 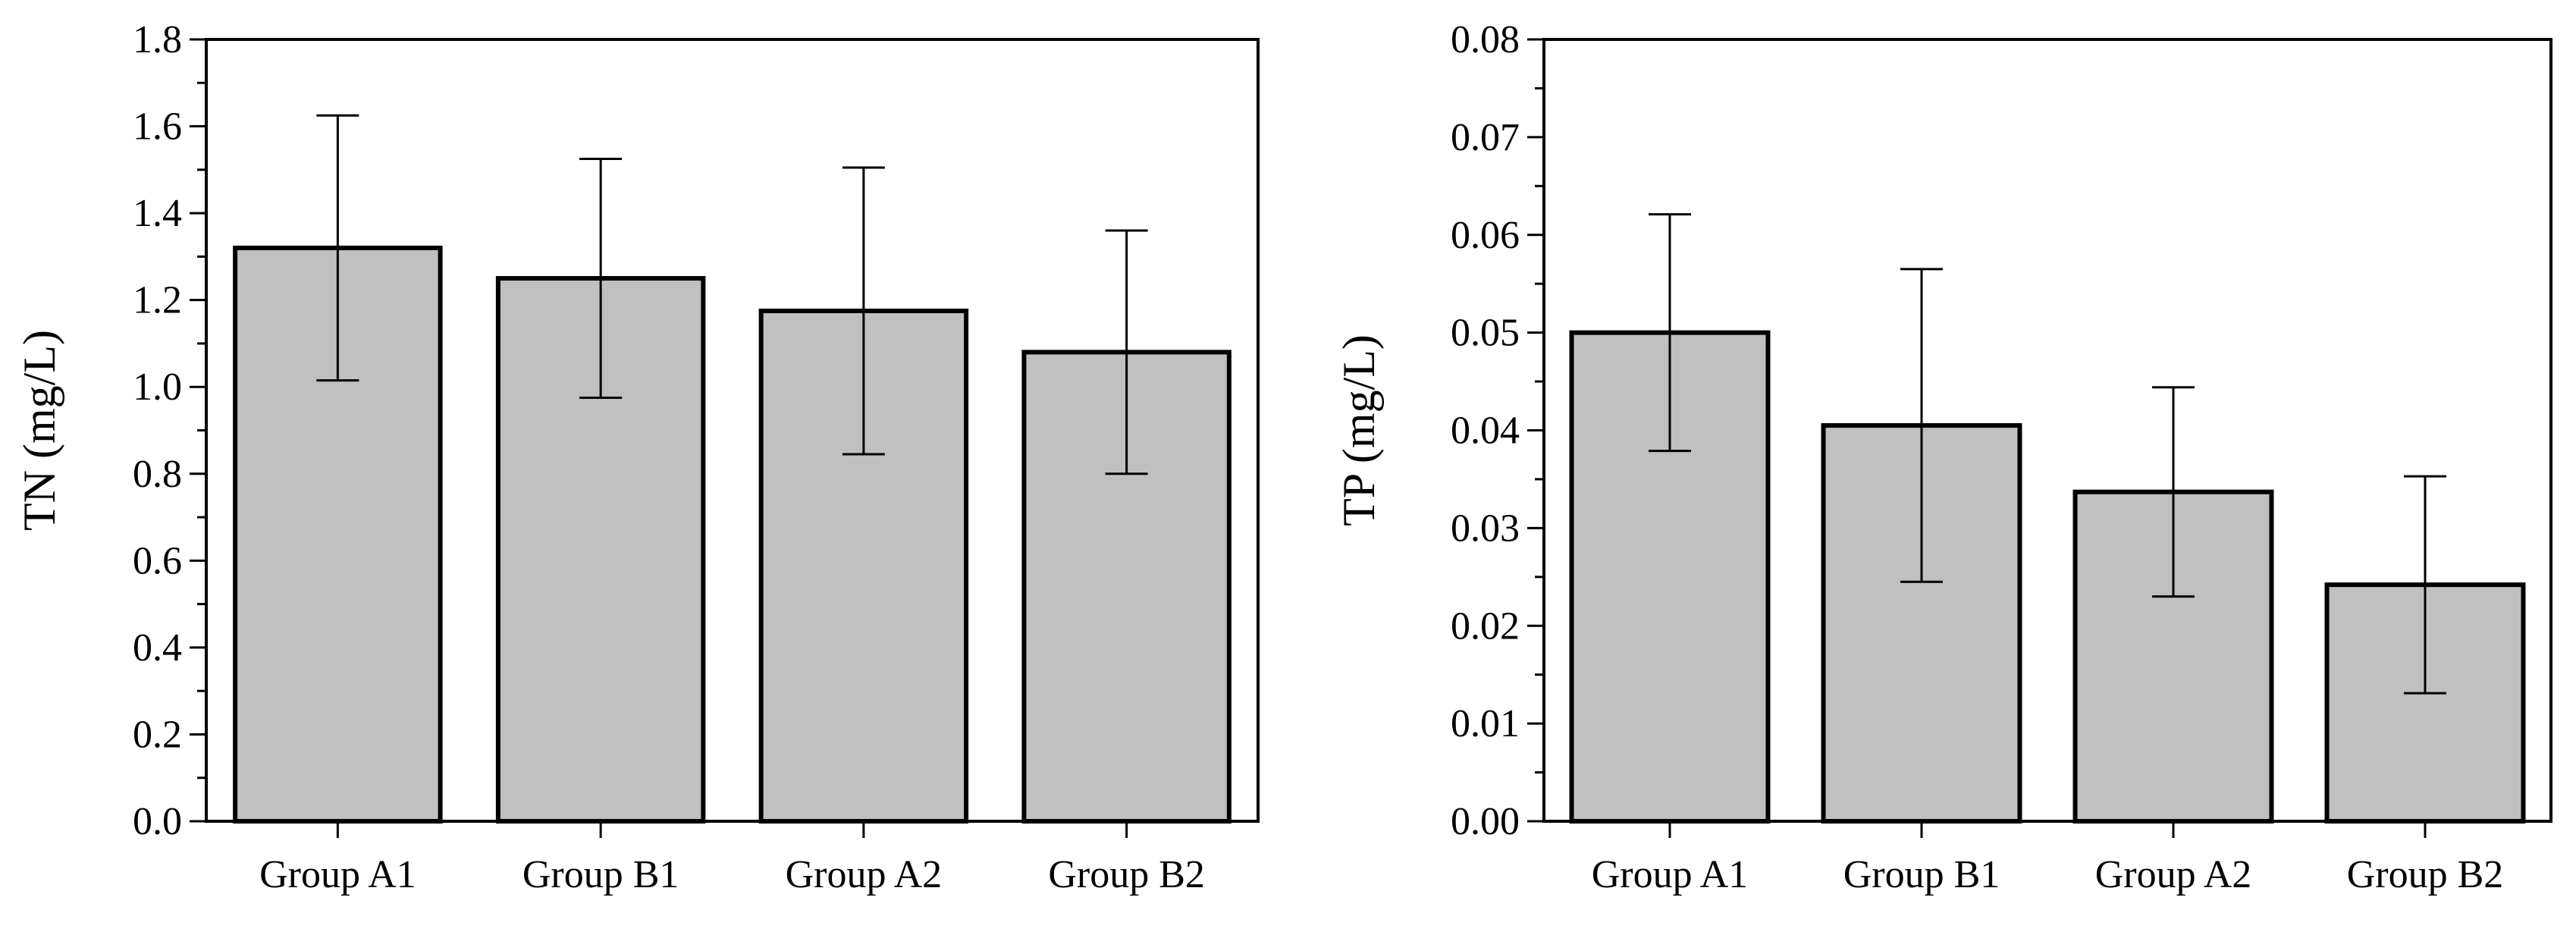 What do you see at coordinates (157, 821) in the screenshot?
I see `tn-y-tick-label: 0.0` at bounding box center [157, 821].